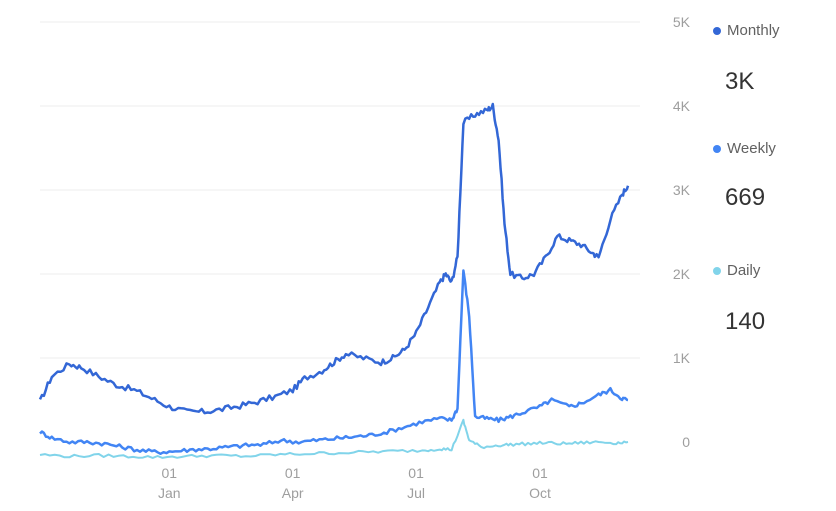 The height and width of the screenshot is (511, 836). I want to click on legend-value-daily: 140, so click(745, 321).